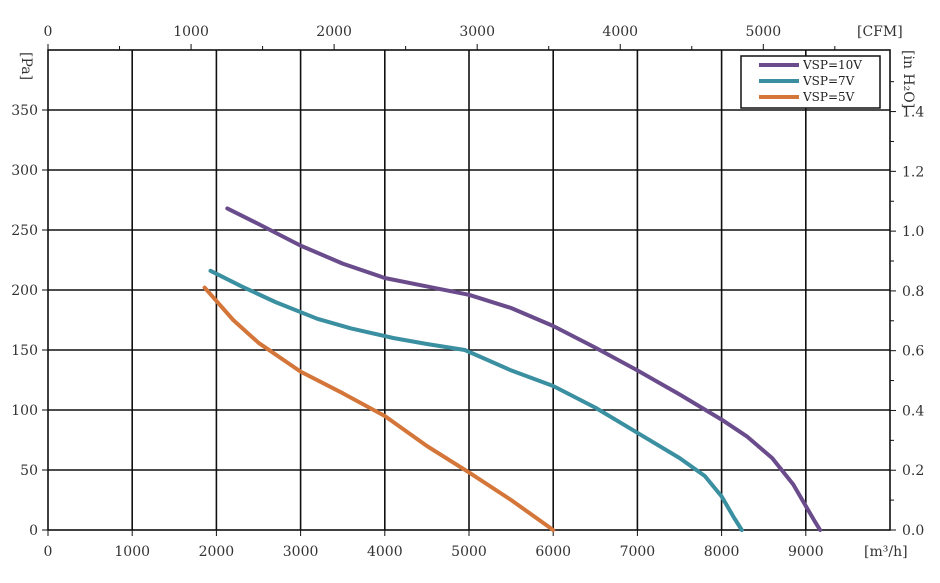  I want to click on x-tick-label: 1000, so click(132, 552).